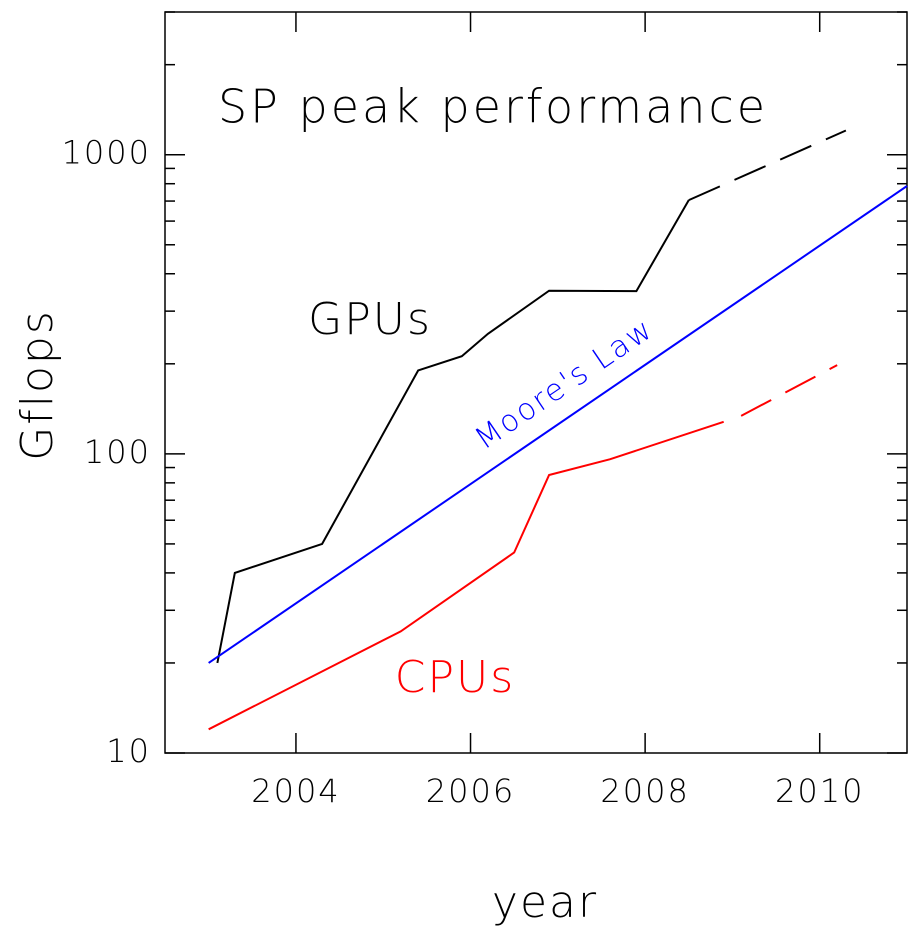 This screenshot has width=908, height=931. Describe the element at coordinates (106, 153) in the screenshot. I see `y-tick-label: 1000` at that location.